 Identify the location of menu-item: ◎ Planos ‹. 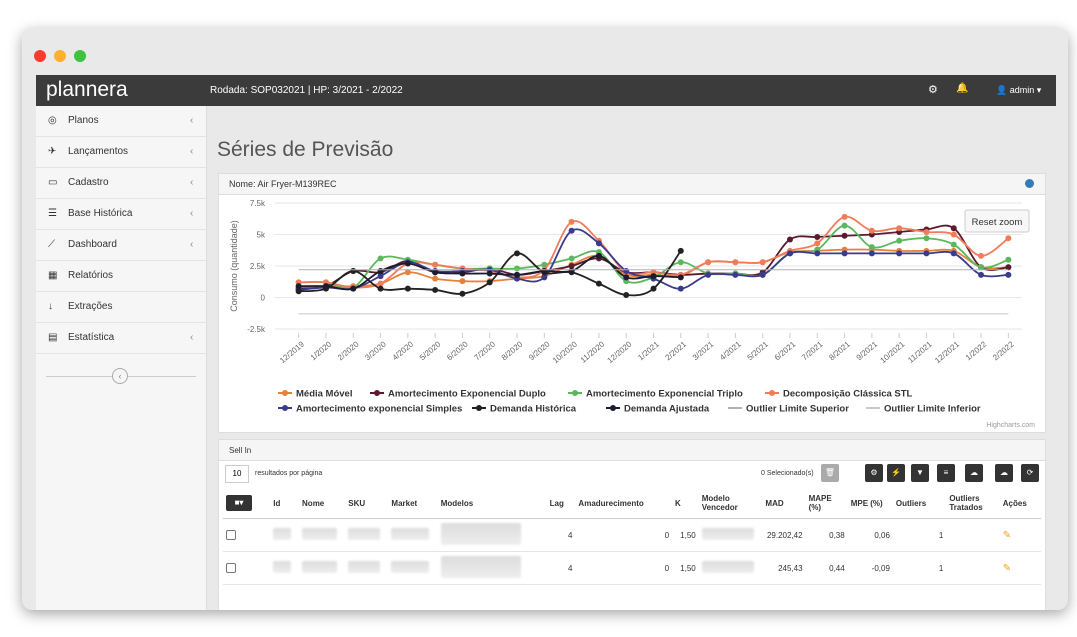
(121, 121).